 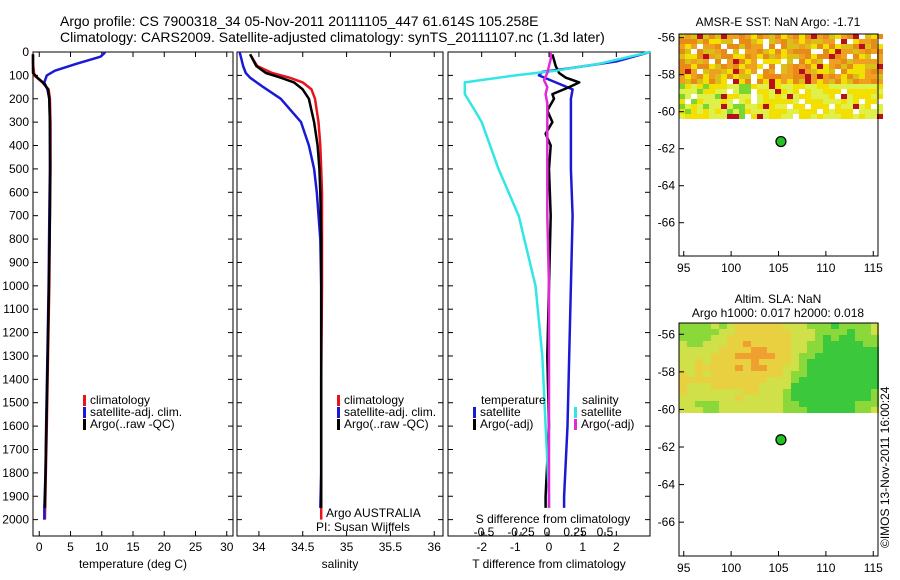 What do you see at coordinates (553, 519) in the screenshot?
I see `diff-xlabel2: S difference from climatology` at bounding box center [553, 519].